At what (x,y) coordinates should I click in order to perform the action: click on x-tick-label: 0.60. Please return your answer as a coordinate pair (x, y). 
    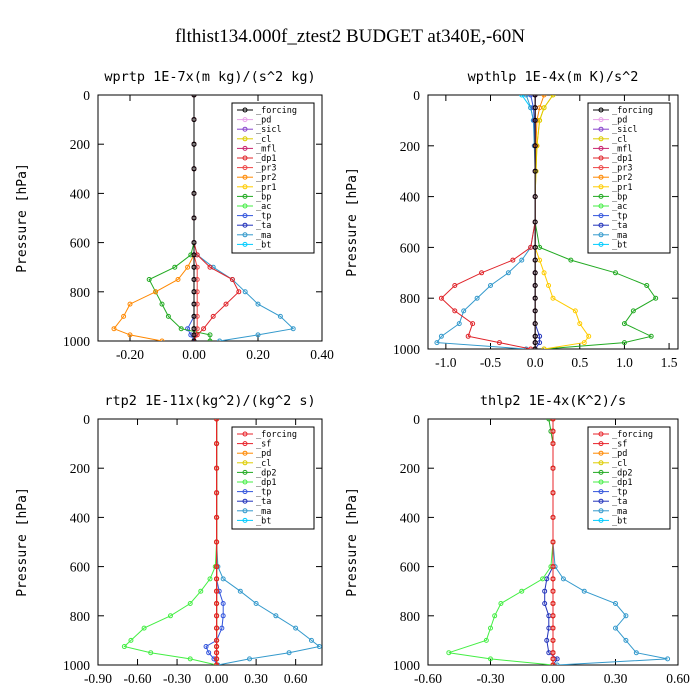
    Looking at the image, I should click on (678, 678).